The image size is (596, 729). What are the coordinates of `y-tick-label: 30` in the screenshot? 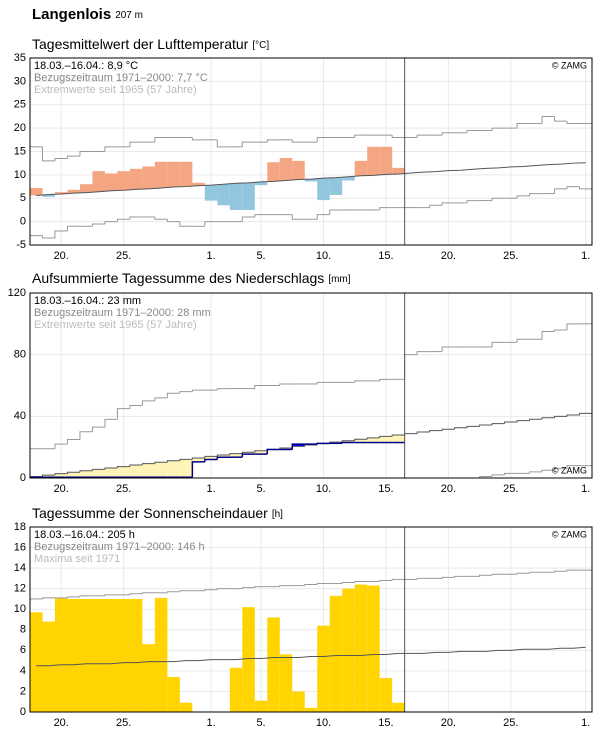 It's located at (20, 81).